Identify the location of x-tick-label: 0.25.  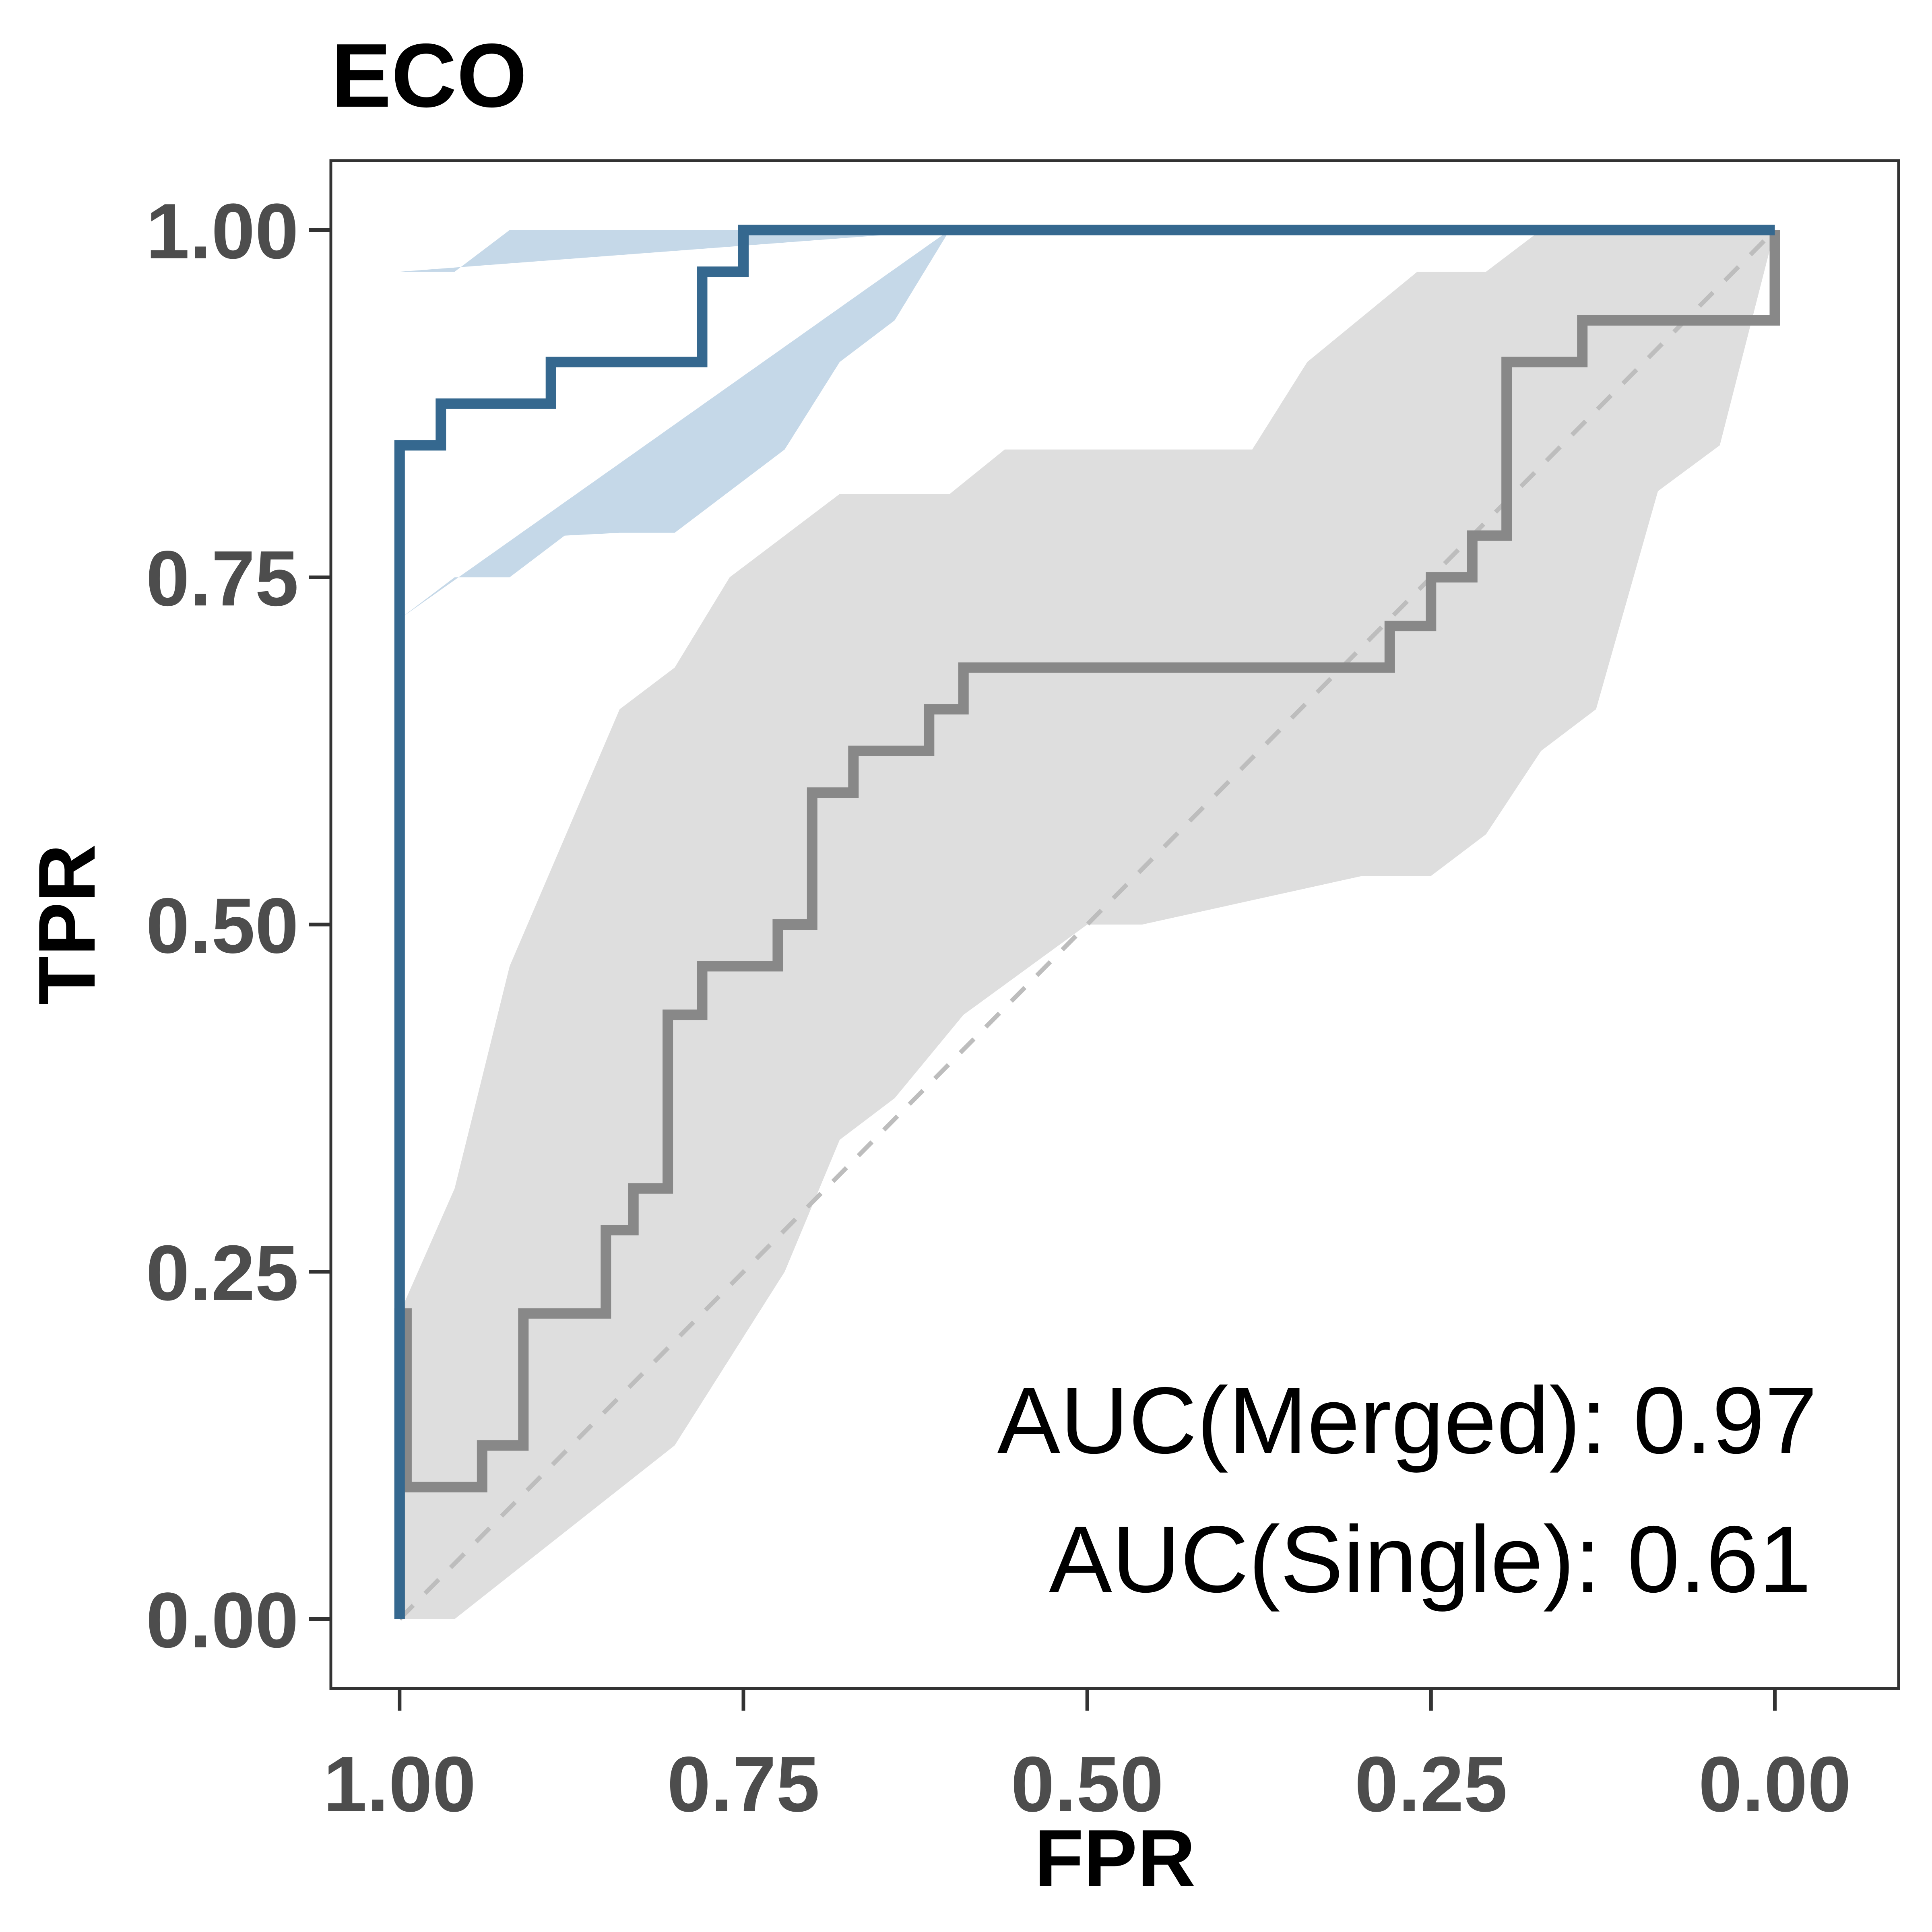
(1431, 1784).